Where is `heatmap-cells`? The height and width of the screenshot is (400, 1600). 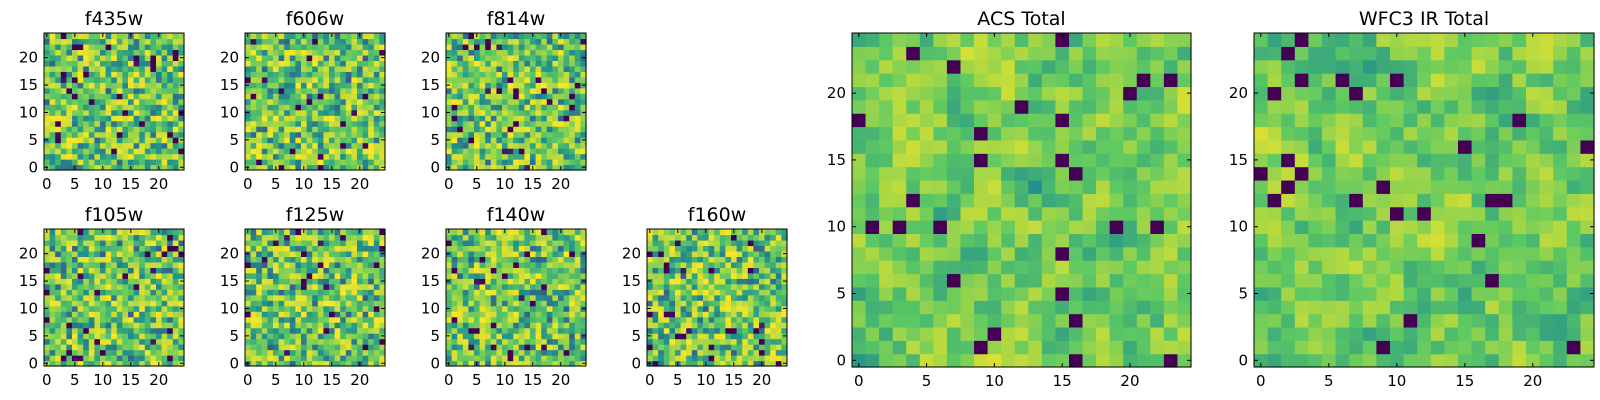
heatmap-cells is located at coordinates (114, 102).